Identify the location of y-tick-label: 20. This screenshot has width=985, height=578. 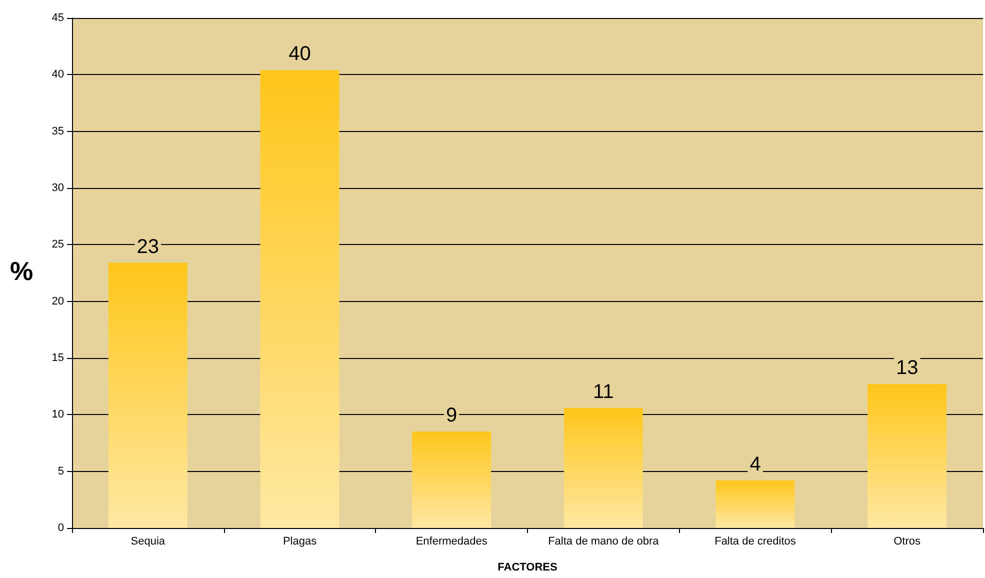
(58, 301).